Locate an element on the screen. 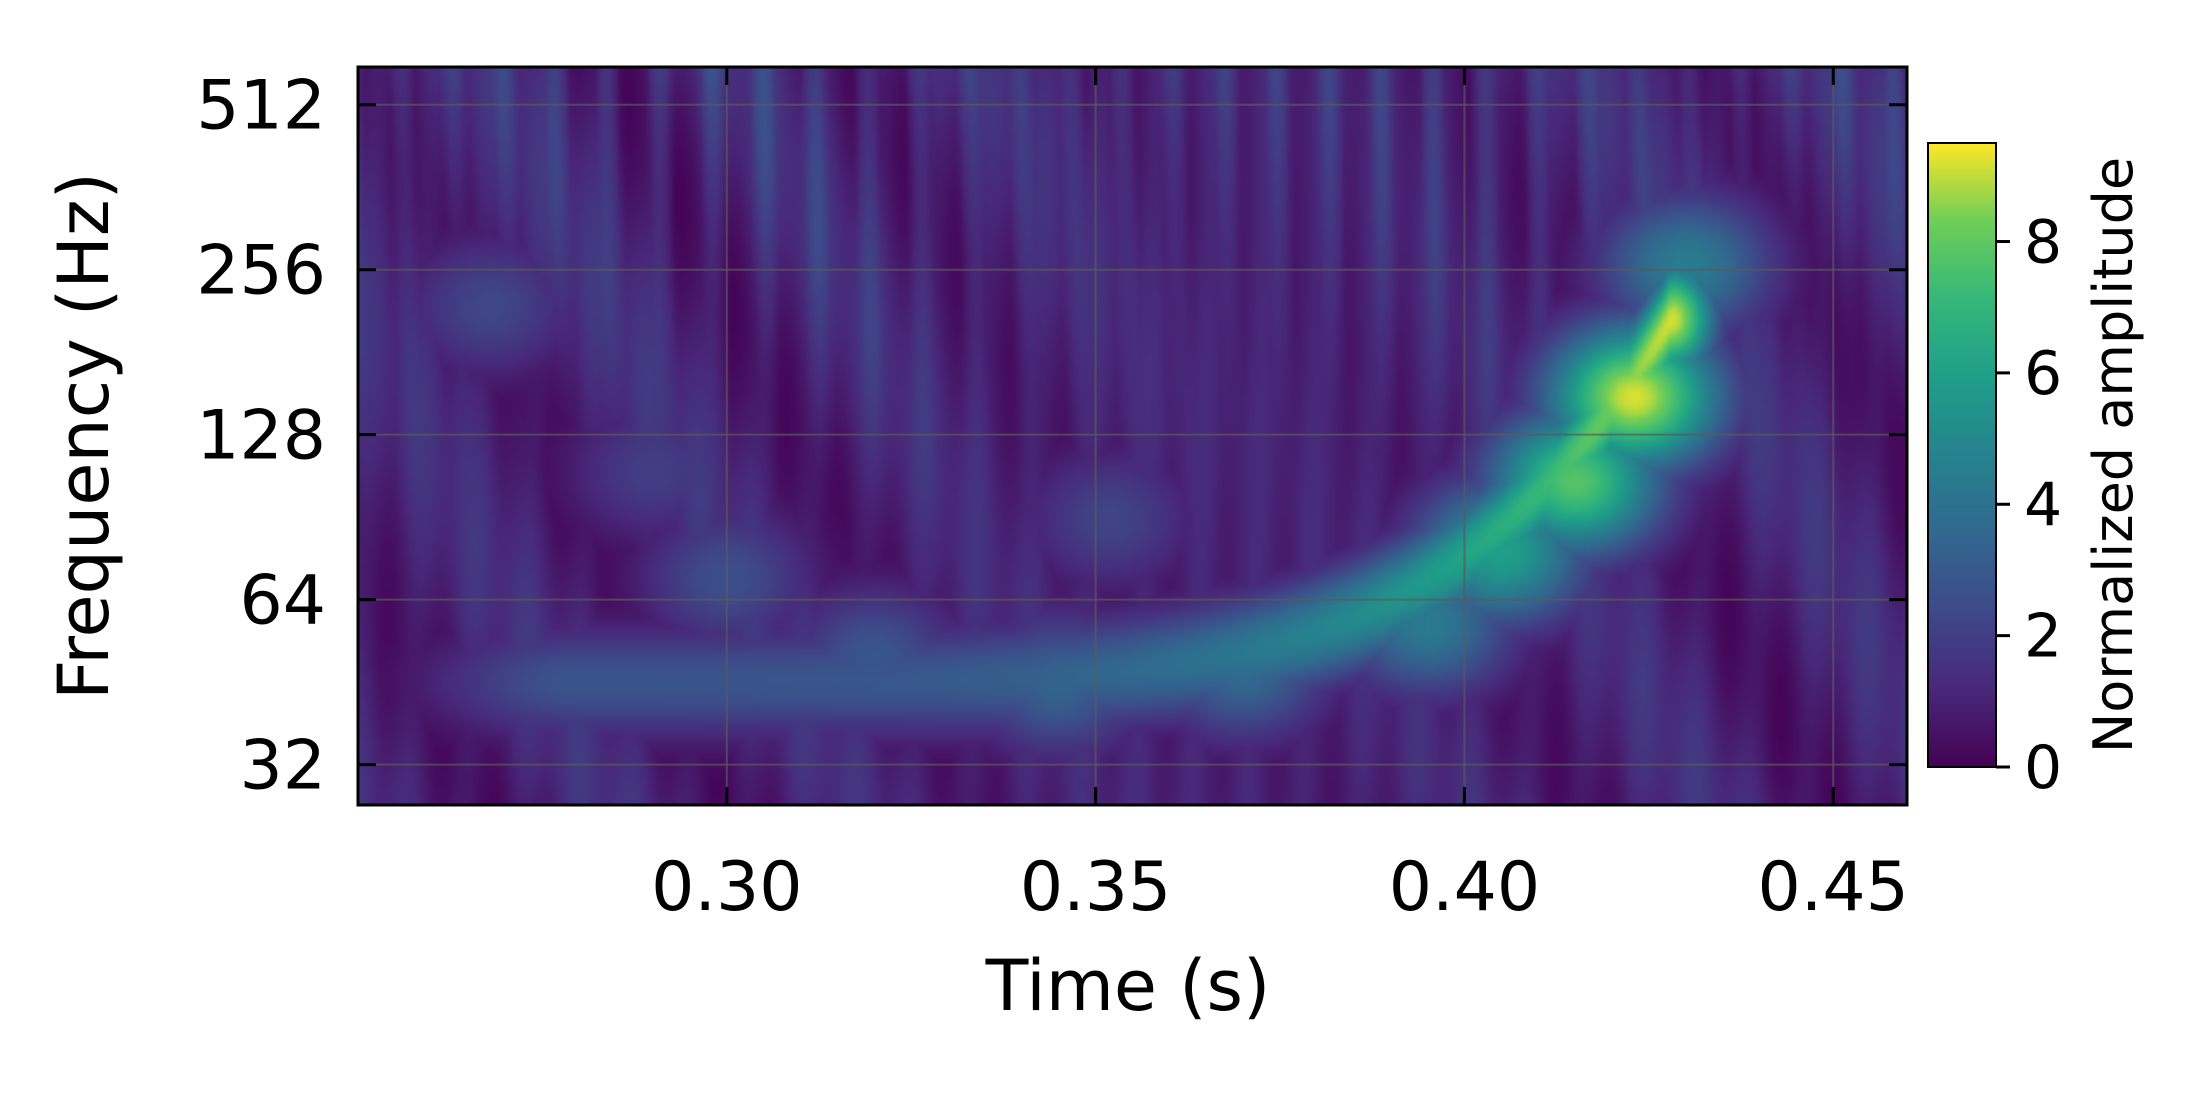 This screenshot has height=1104, width=2200. colorbar-tick-label: 6 is located at coordinates (2043, 374).